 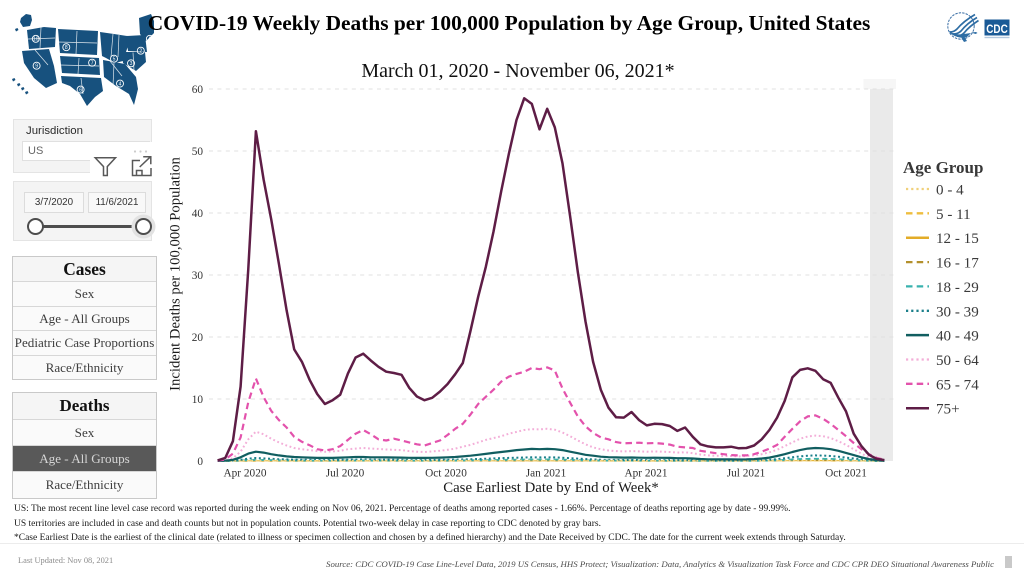 I want to click on svg-text:Incident Deaths per 100,000 Po: Incident Deaths per 100,000 Population, so click(x=176, y=273).